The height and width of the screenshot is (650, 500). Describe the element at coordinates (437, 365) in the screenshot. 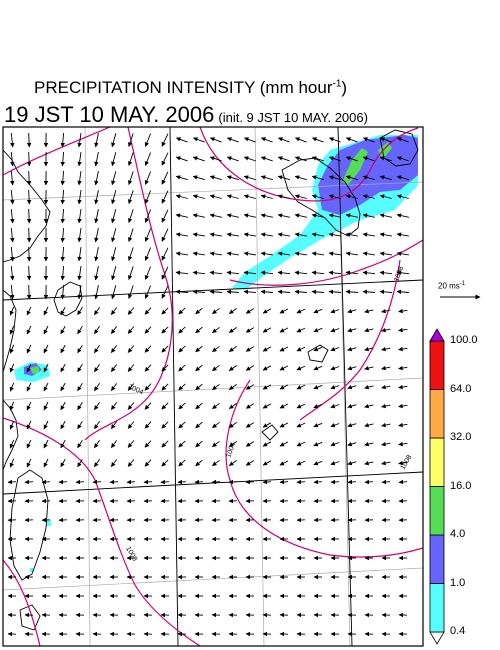

I see `colorbar-segment` at that location.